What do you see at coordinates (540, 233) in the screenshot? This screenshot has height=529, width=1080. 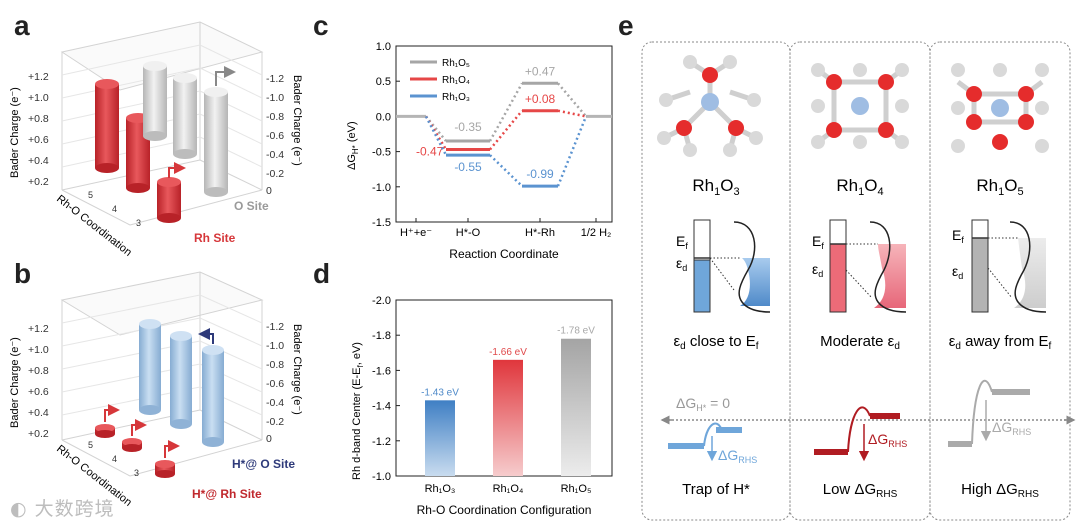 I see `x-tick-label: H*-Rh` at bounding box center [540, 233].